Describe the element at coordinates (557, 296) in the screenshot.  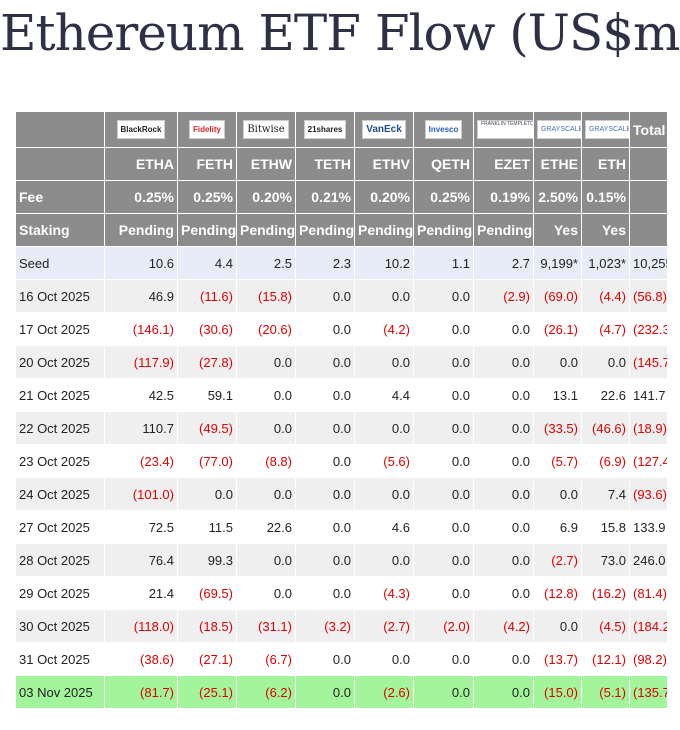
I see `flow-cell: (69.0)` at that location.